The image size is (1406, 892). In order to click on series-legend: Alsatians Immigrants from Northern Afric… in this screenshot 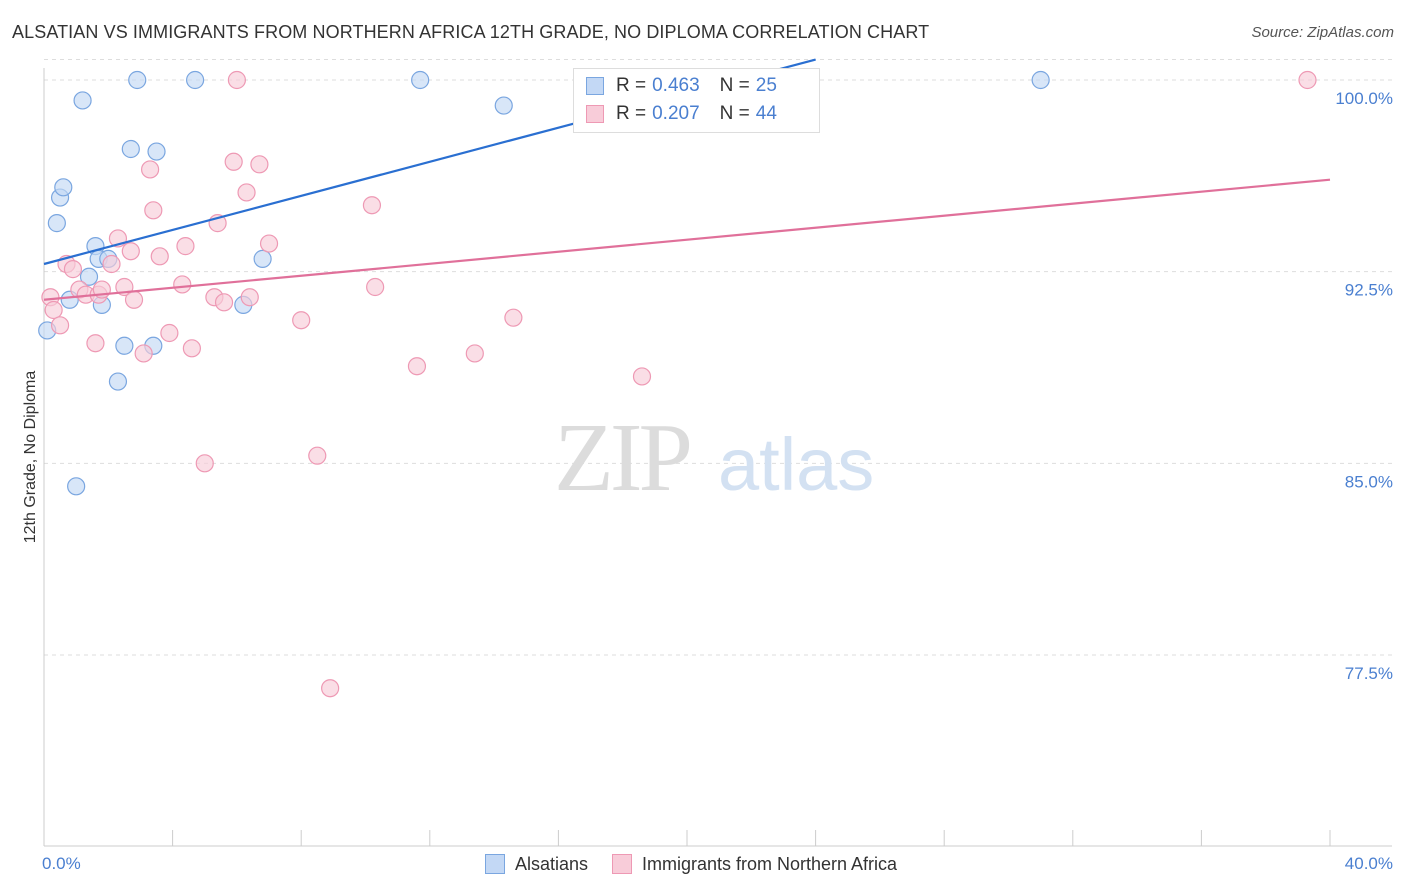, I will do `click(703, 864)`.